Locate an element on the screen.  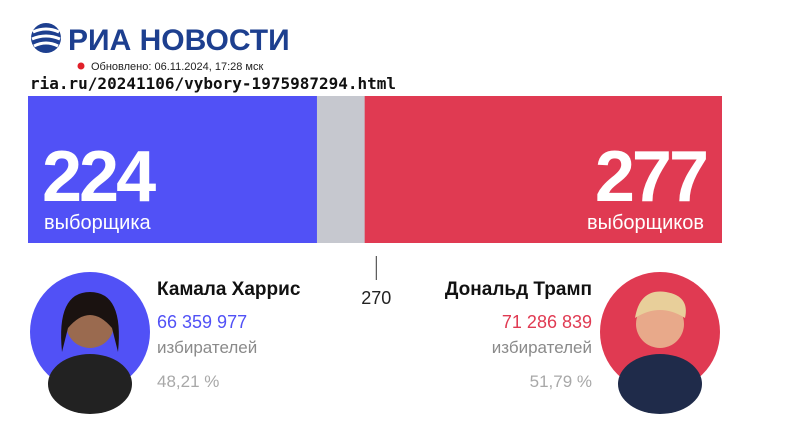
vote-share: 48,21 % is located at coordinates (188, 381).